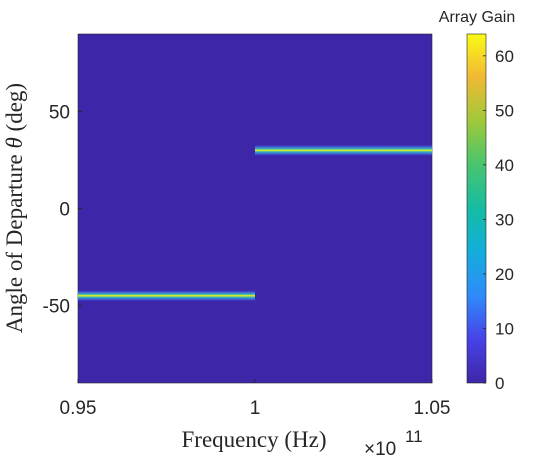  Describe the element at coordinates (380, 449) in the screenshot. I see `x-exponent-base: ×10` at that location.